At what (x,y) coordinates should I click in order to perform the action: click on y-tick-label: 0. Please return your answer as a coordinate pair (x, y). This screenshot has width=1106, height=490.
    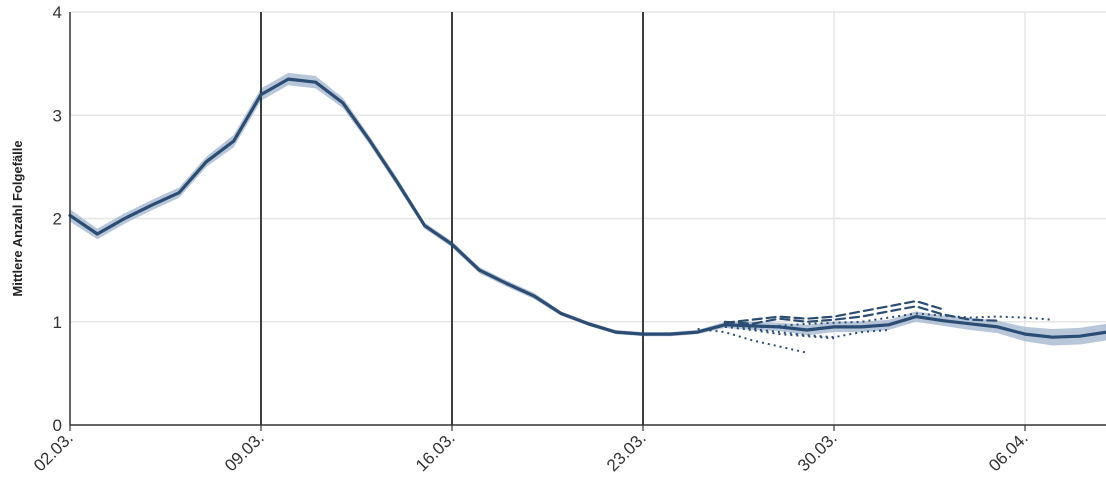
    Looking at the image, I should click on (57, 425).